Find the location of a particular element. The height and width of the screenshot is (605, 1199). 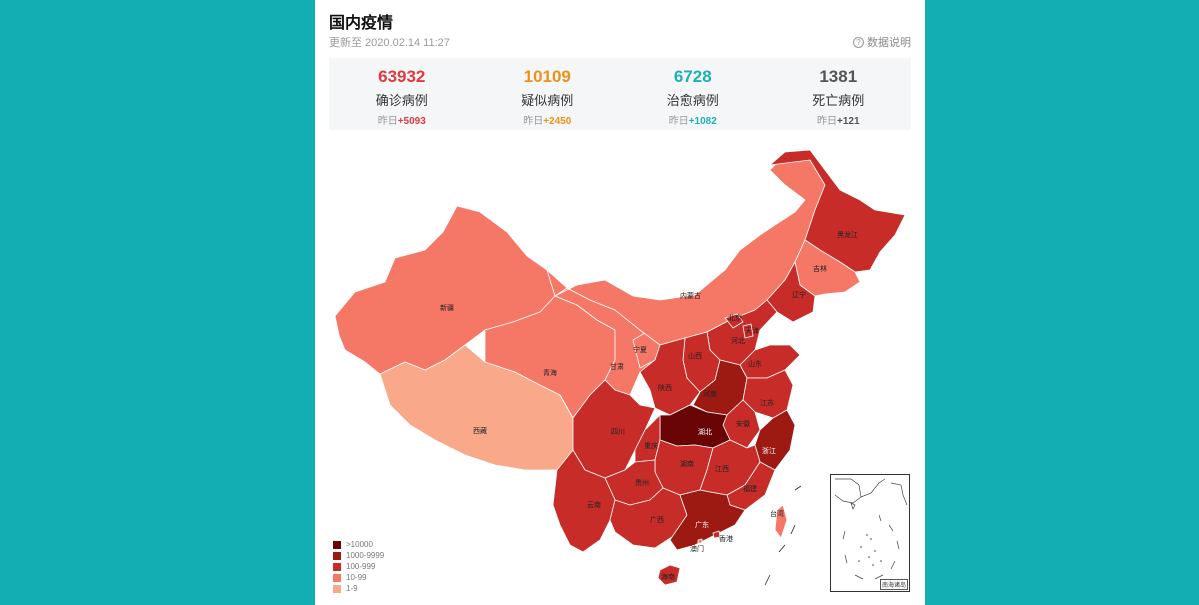

label-hubei: 湖北 is located at coordinates (705, 431).